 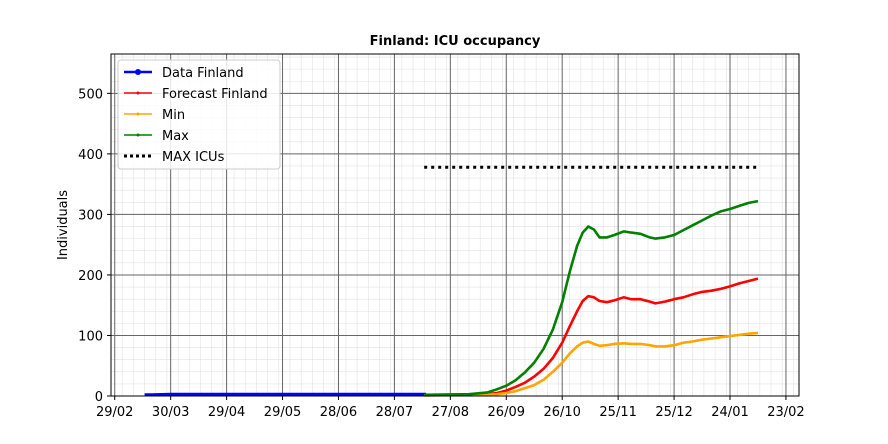 What do you see at coordinates (90, 155) in the screenshot?
I see `y-tick-label: 400` at bounding box center [90, 155].